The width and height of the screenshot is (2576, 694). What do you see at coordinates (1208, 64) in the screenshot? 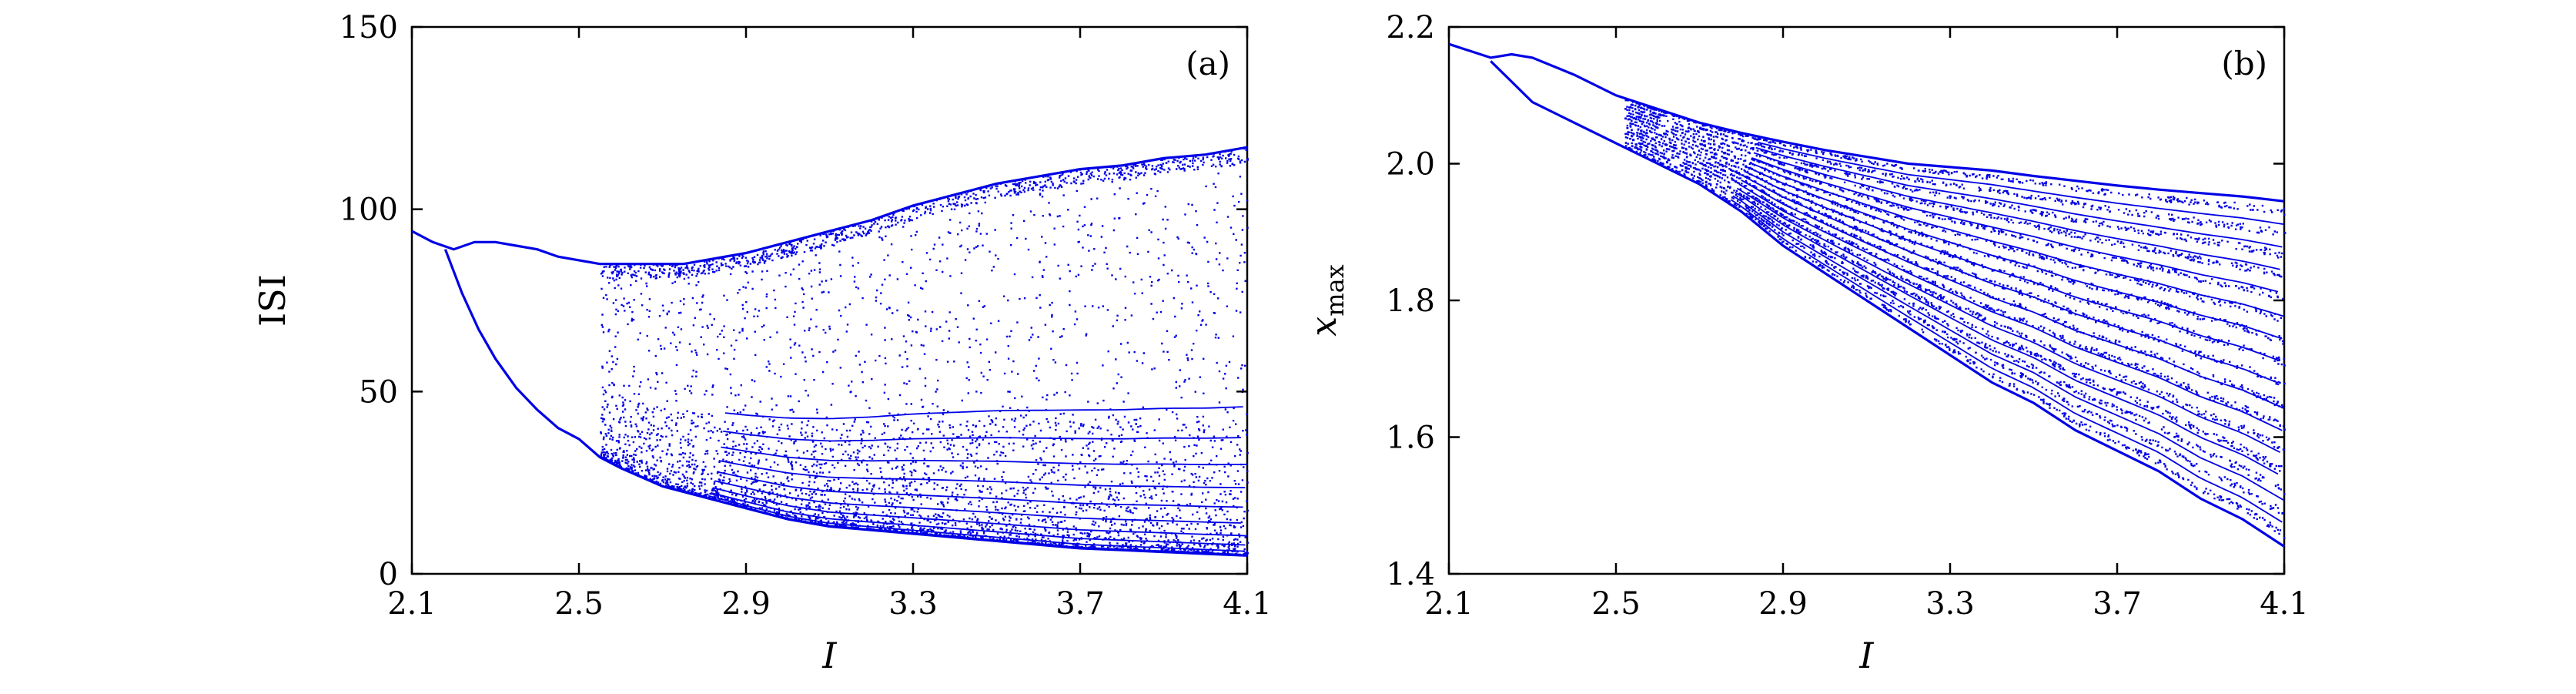
I see `panel-label-a: (a)` at bounding box center [1208, 64].